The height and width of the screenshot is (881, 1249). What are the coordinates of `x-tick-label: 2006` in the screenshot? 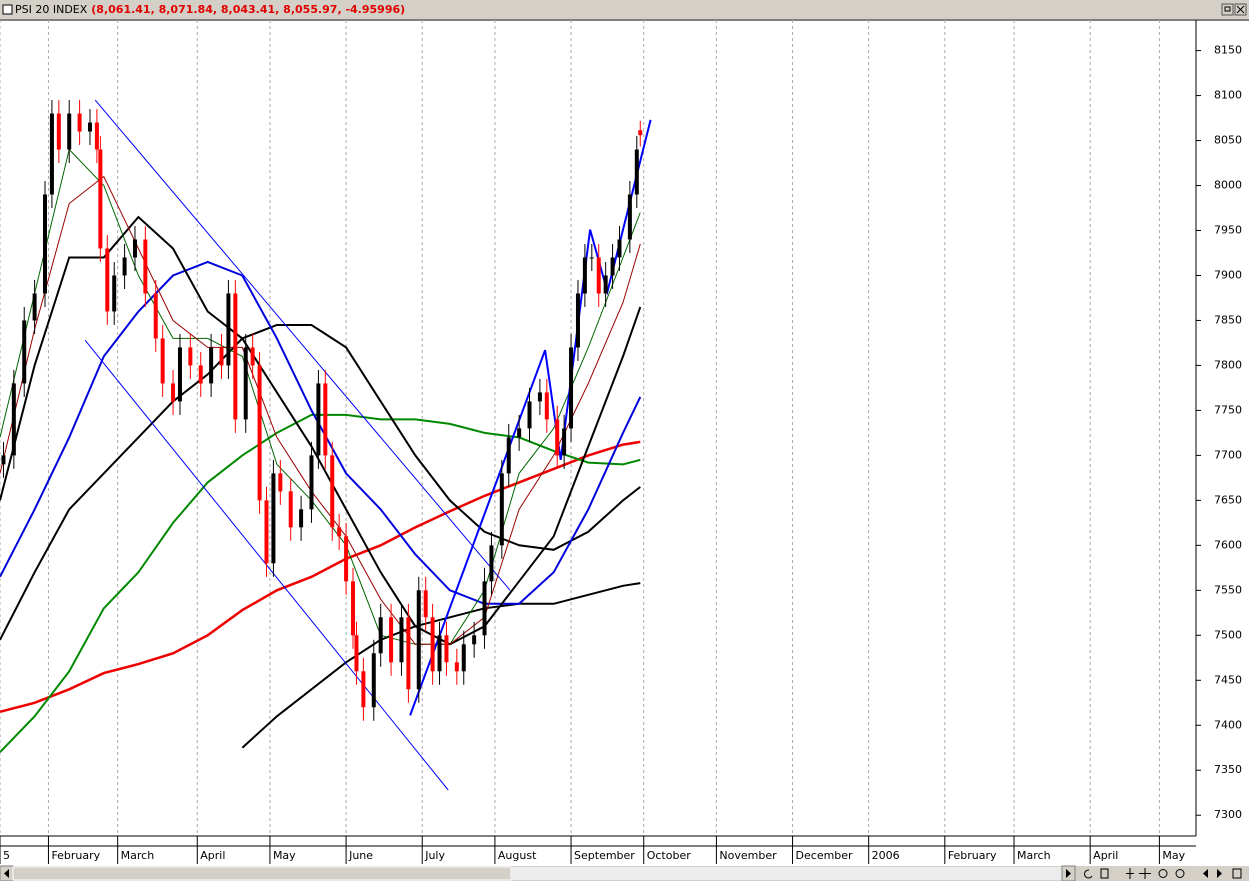 It's located at (886, 855).